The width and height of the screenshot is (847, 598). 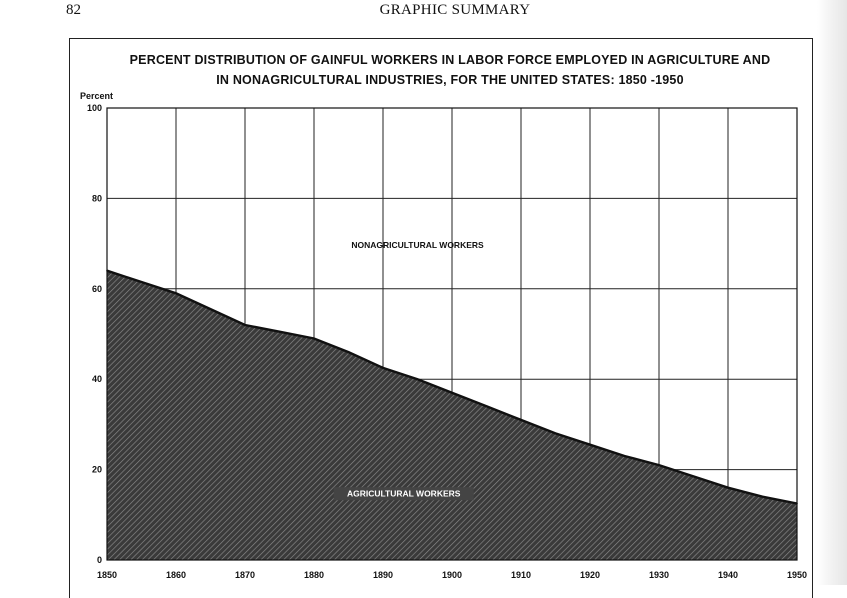 What do you see at coordinates (832, 292) in the screenshot?
I see `page-edge-shadow` at bounding box center [832, 292].